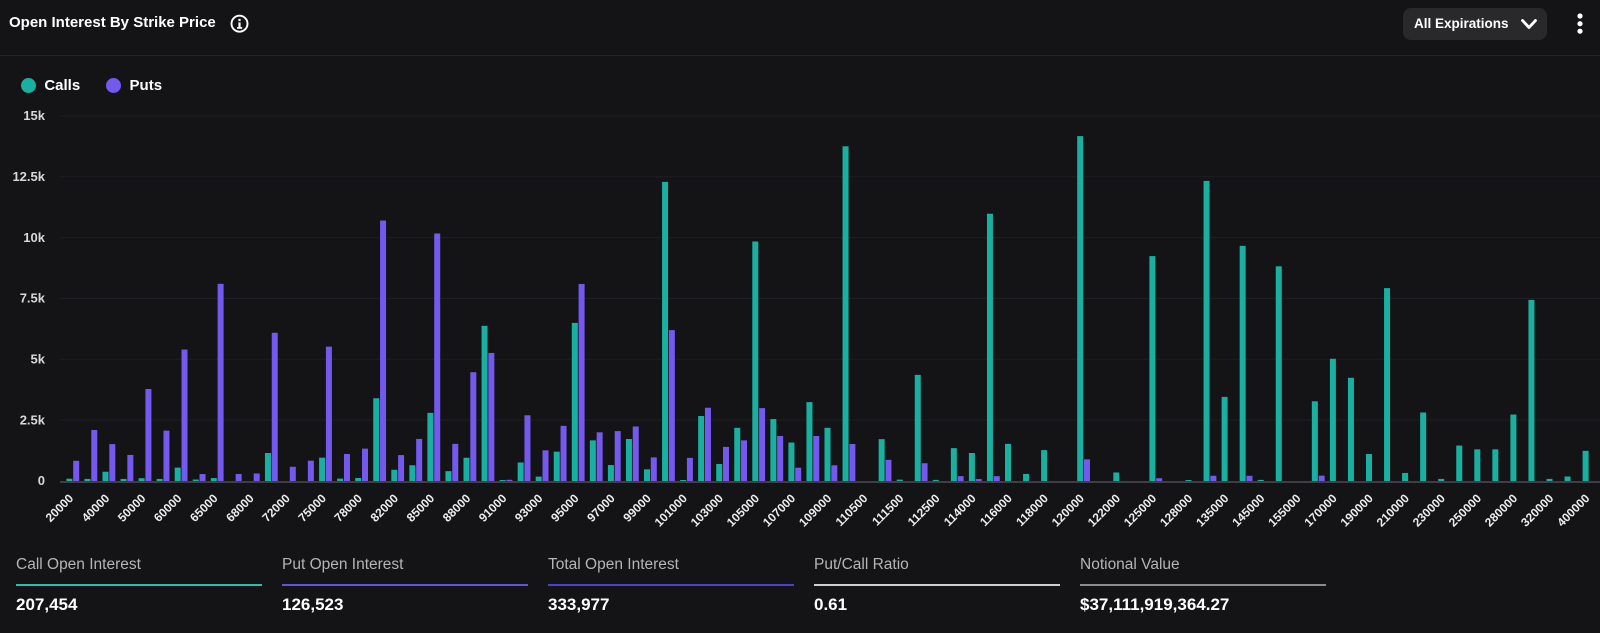 The image size is (1600, 633). I want to click on svg-text: 210000, so click(1393, 510).